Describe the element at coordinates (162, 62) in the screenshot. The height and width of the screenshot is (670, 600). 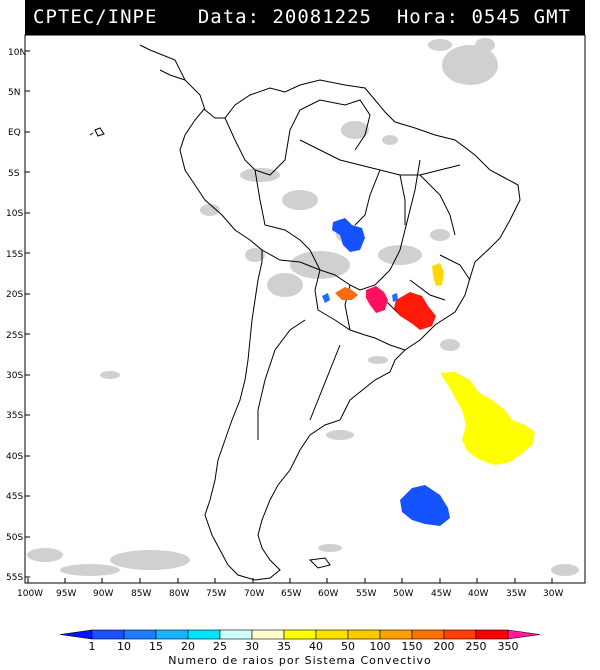
I see `isthmus-outline` at that location.